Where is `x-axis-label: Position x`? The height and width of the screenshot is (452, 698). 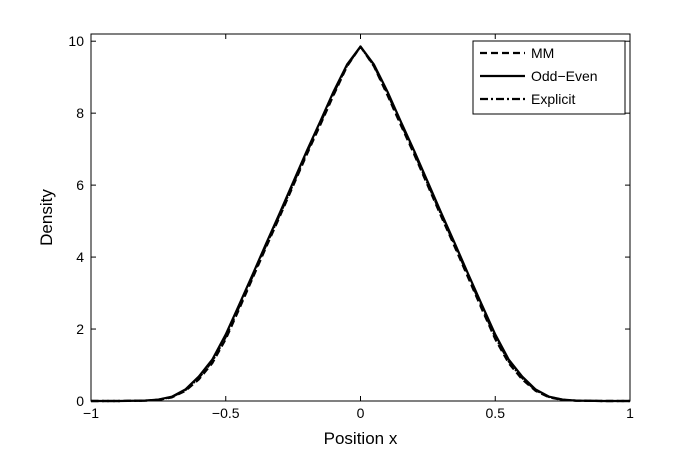 x-axis-label: Position x is located at coordinates (361, 438).